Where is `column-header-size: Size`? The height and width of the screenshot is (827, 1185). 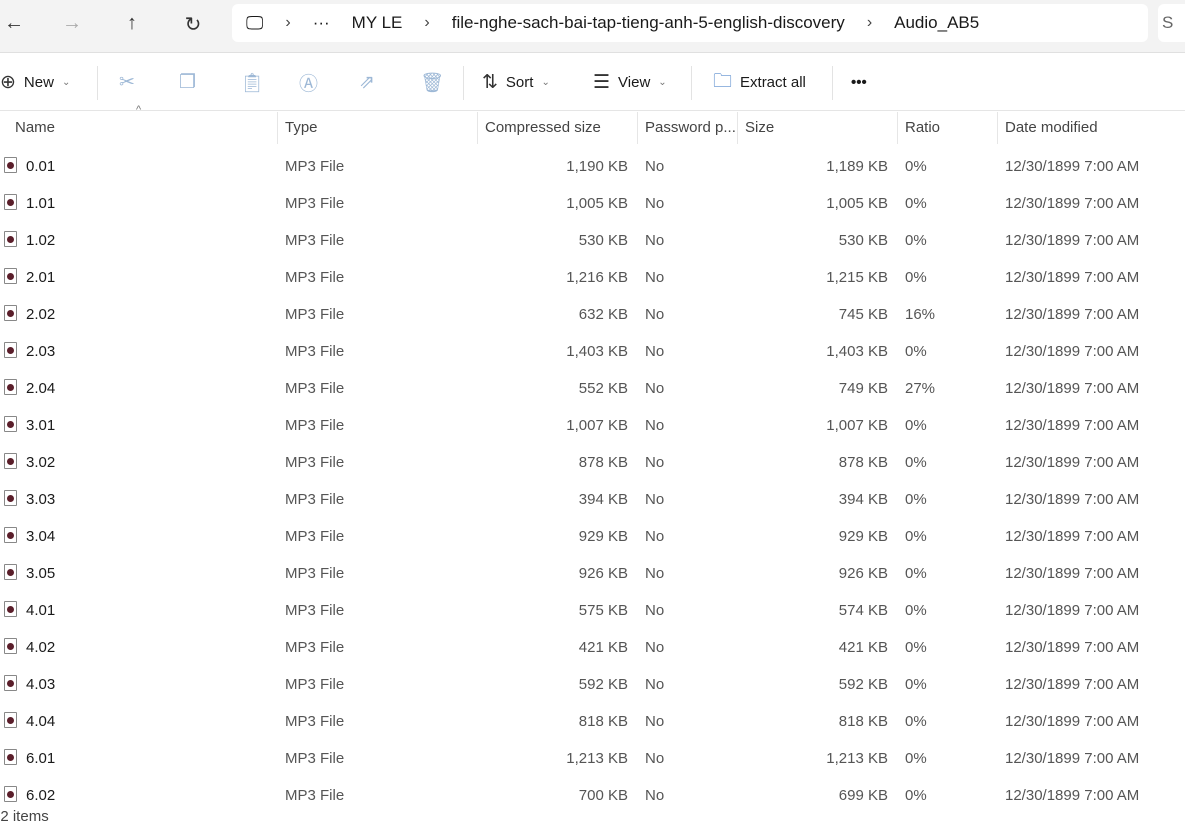
column-header-size: Size is located at coordinates (755, 128).